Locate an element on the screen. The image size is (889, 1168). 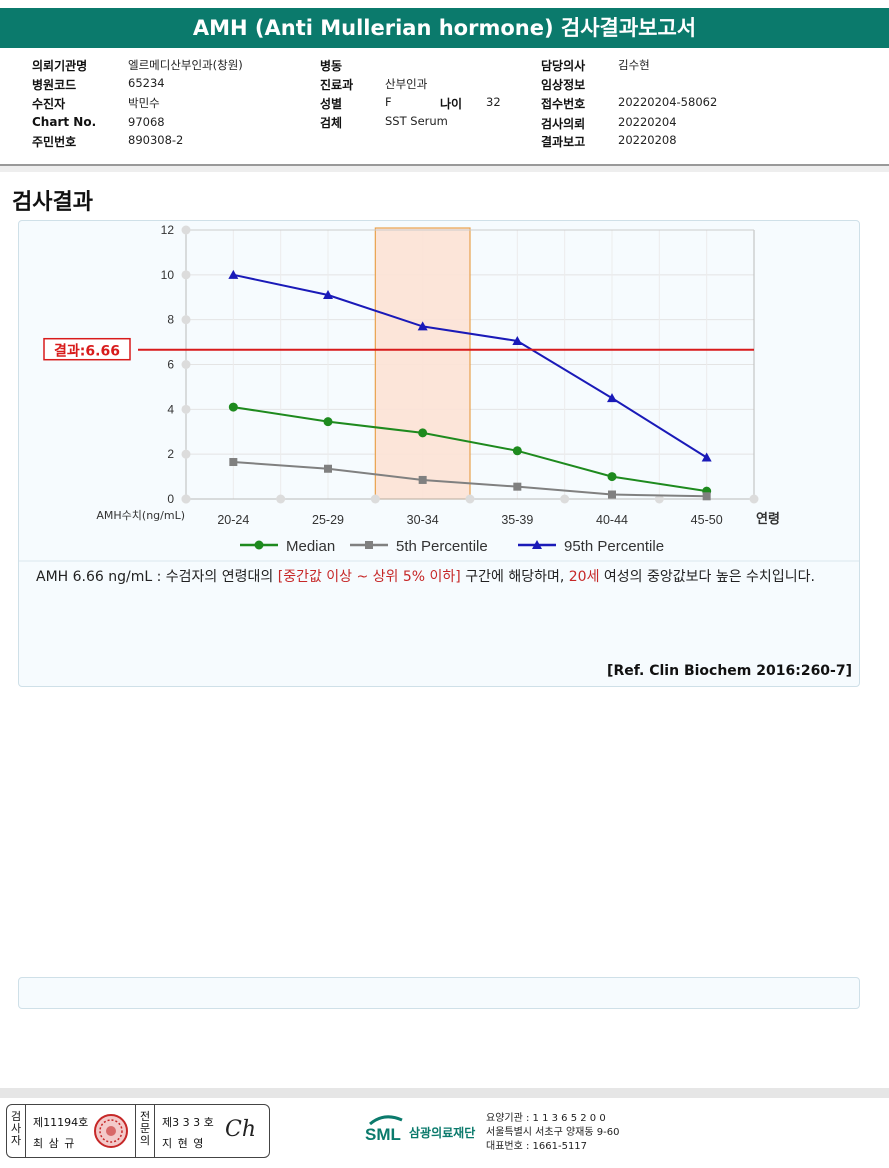
reviewer-license: 제3 3 3 호 is located at coordinates (188, 1122).